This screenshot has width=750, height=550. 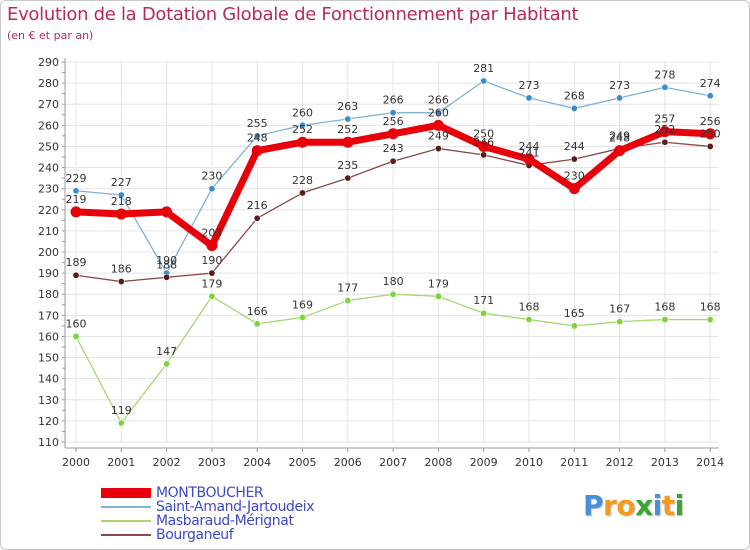 What do you see at coordinates (484, 462) in the screenshot?
I see `x-tick-label: 2009` at bounding box center [484, 462].